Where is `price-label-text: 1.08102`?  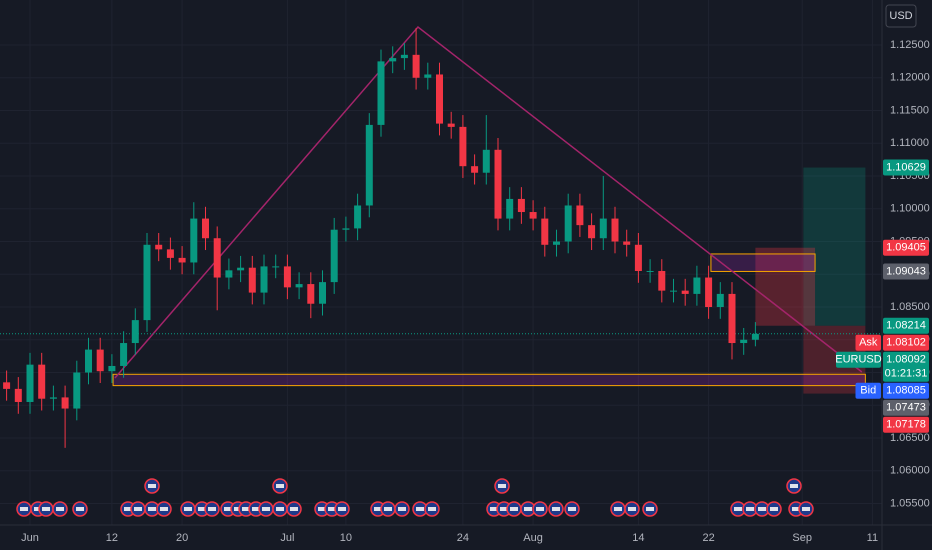 price-label-text: 1.08102 is located at coordinates (906, 343).